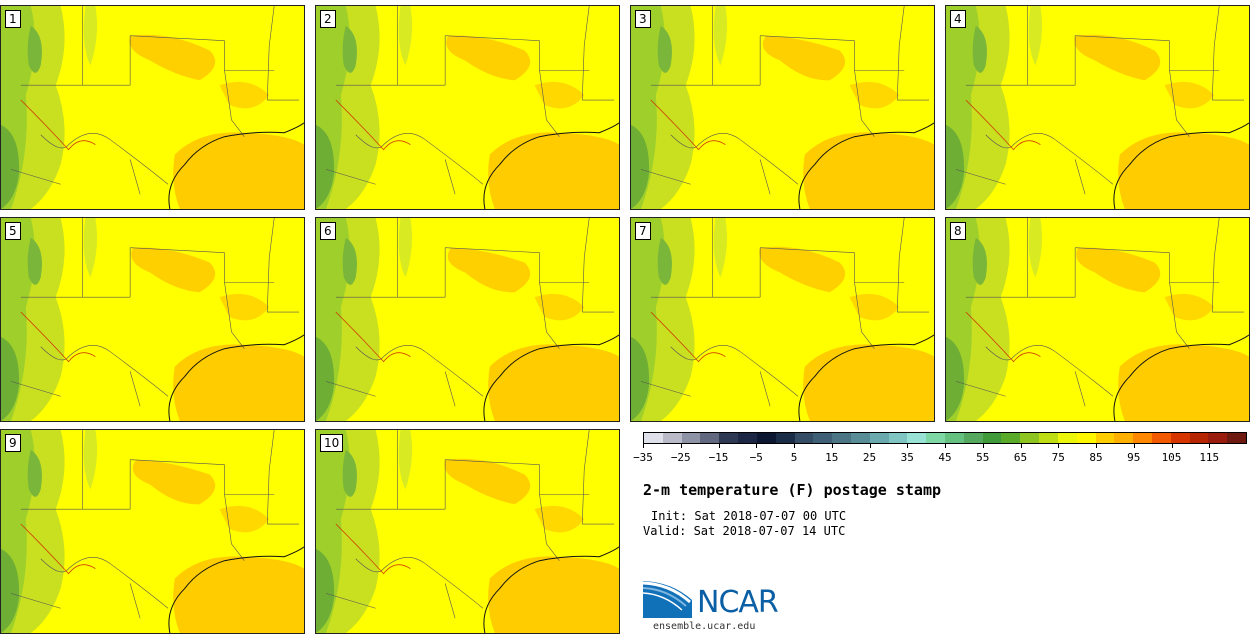 The image size is (1260, 635). Describe the element at coordinates (1097, 107) in the screenshot. I see `ensemble-member-panel: 4` at that location.